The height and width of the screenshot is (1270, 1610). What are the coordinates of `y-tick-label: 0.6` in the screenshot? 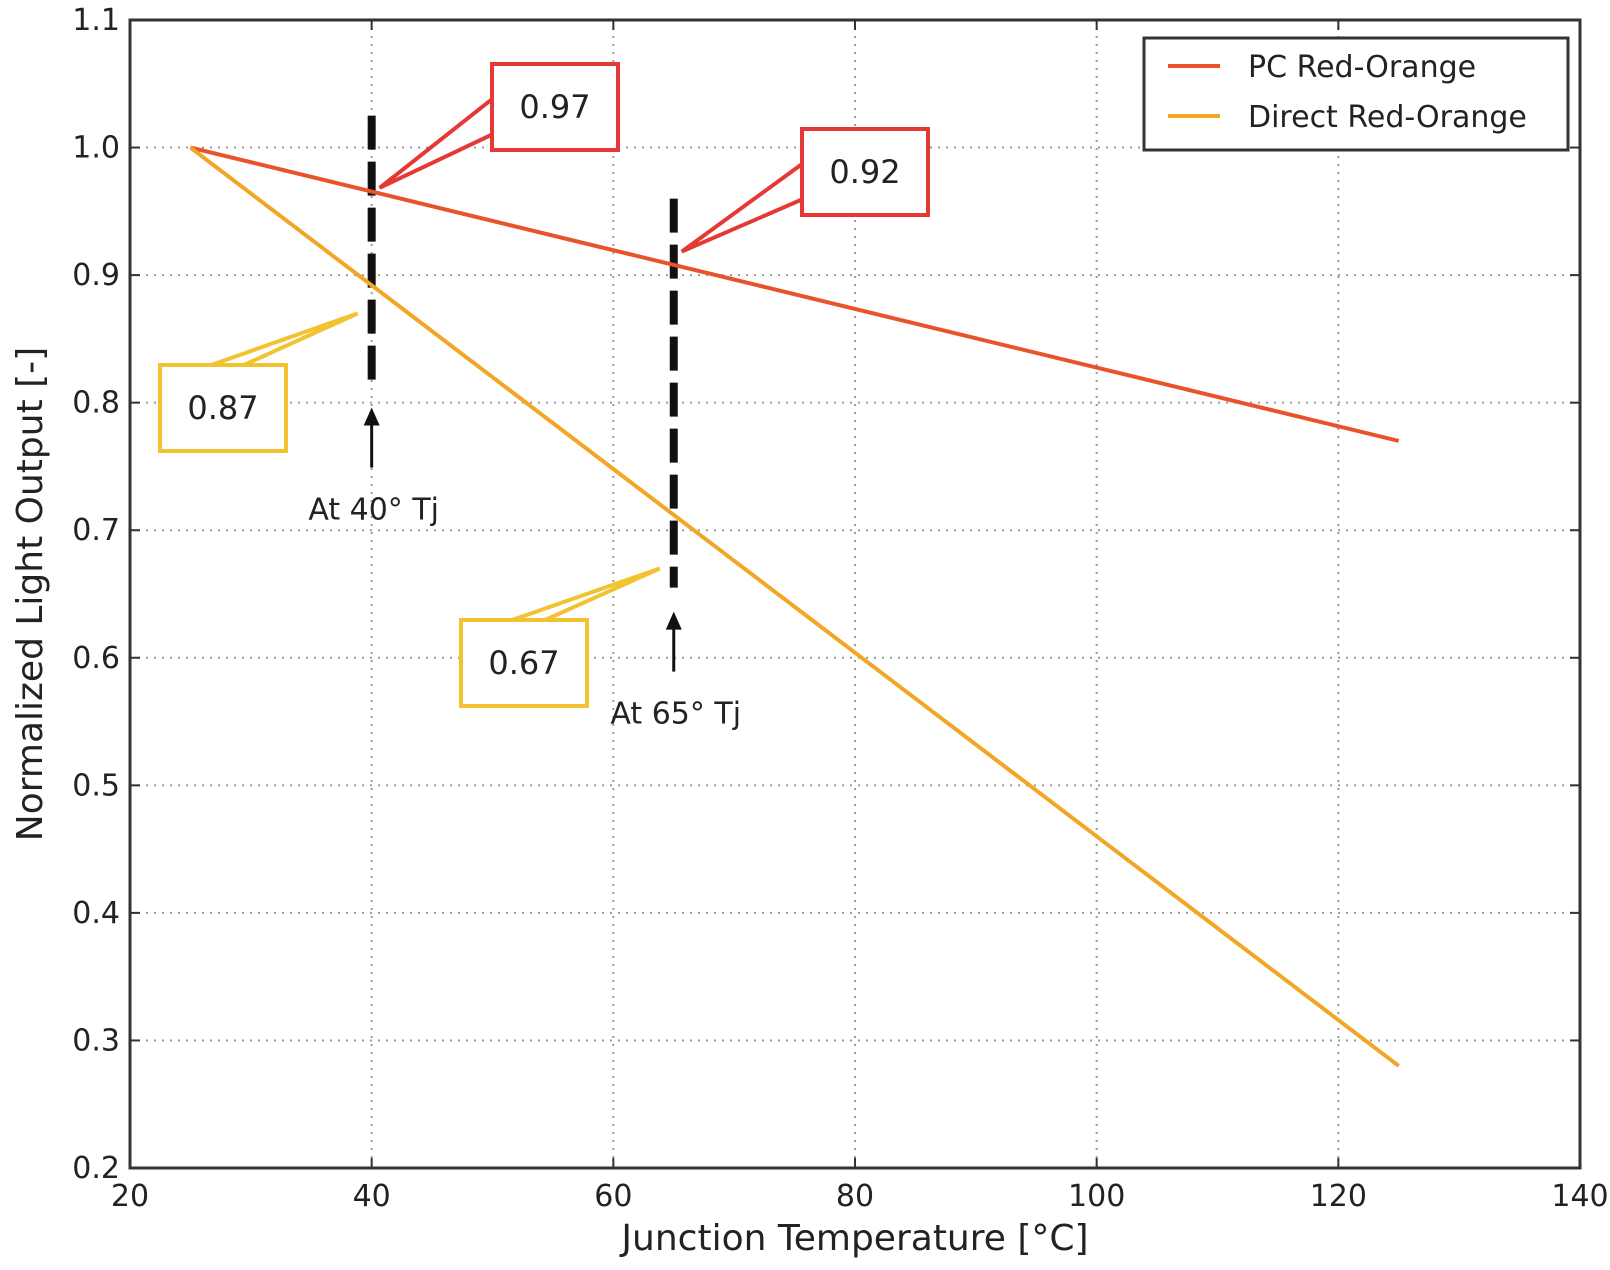 It's located at (96, 658).